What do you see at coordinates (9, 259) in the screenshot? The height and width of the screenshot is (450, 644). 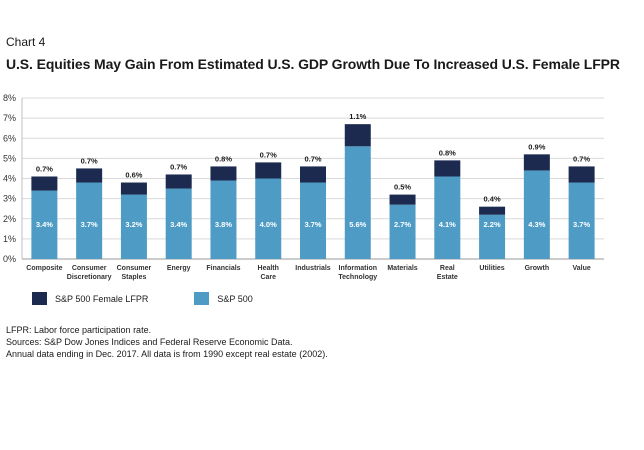 I see `y-tick-label: 0%` at bounding box center [9, 259].